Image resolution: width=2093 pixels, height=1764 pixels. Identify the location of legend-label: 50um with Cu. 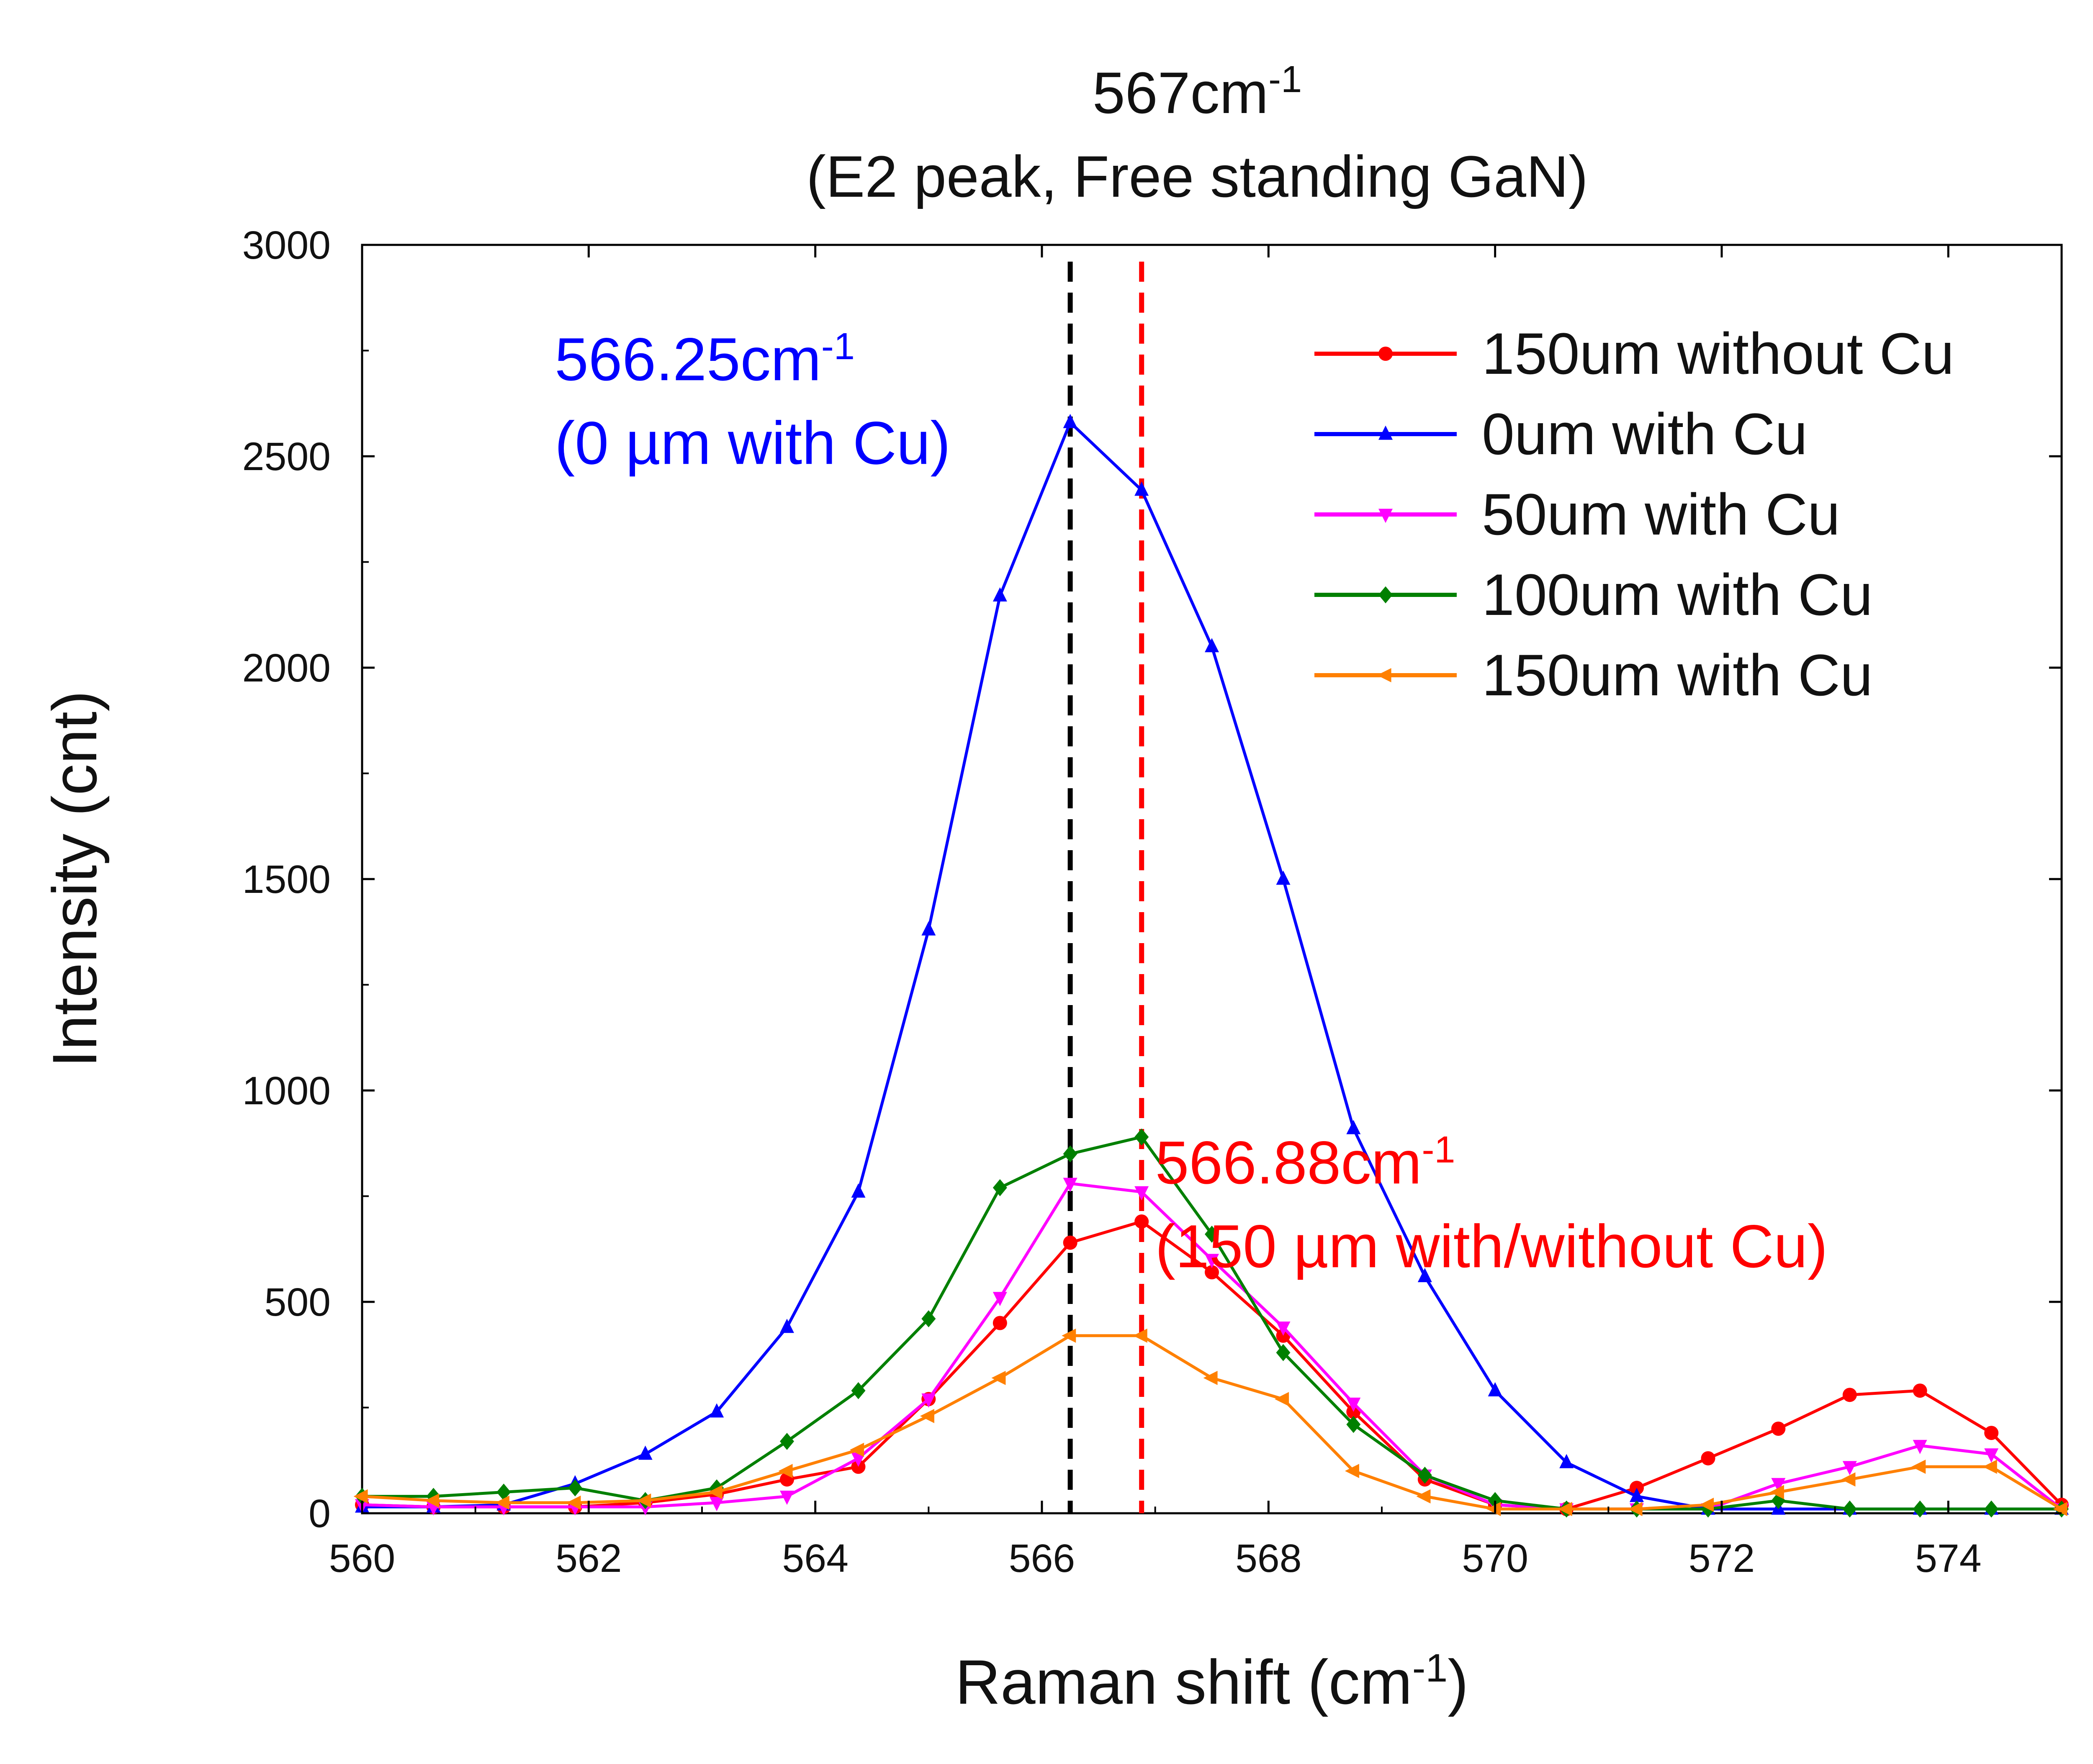
(1661, 514).